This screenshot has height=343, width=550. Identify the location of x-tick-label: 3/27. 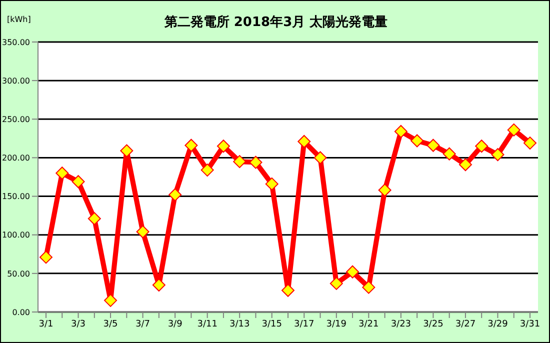
(465, 324).